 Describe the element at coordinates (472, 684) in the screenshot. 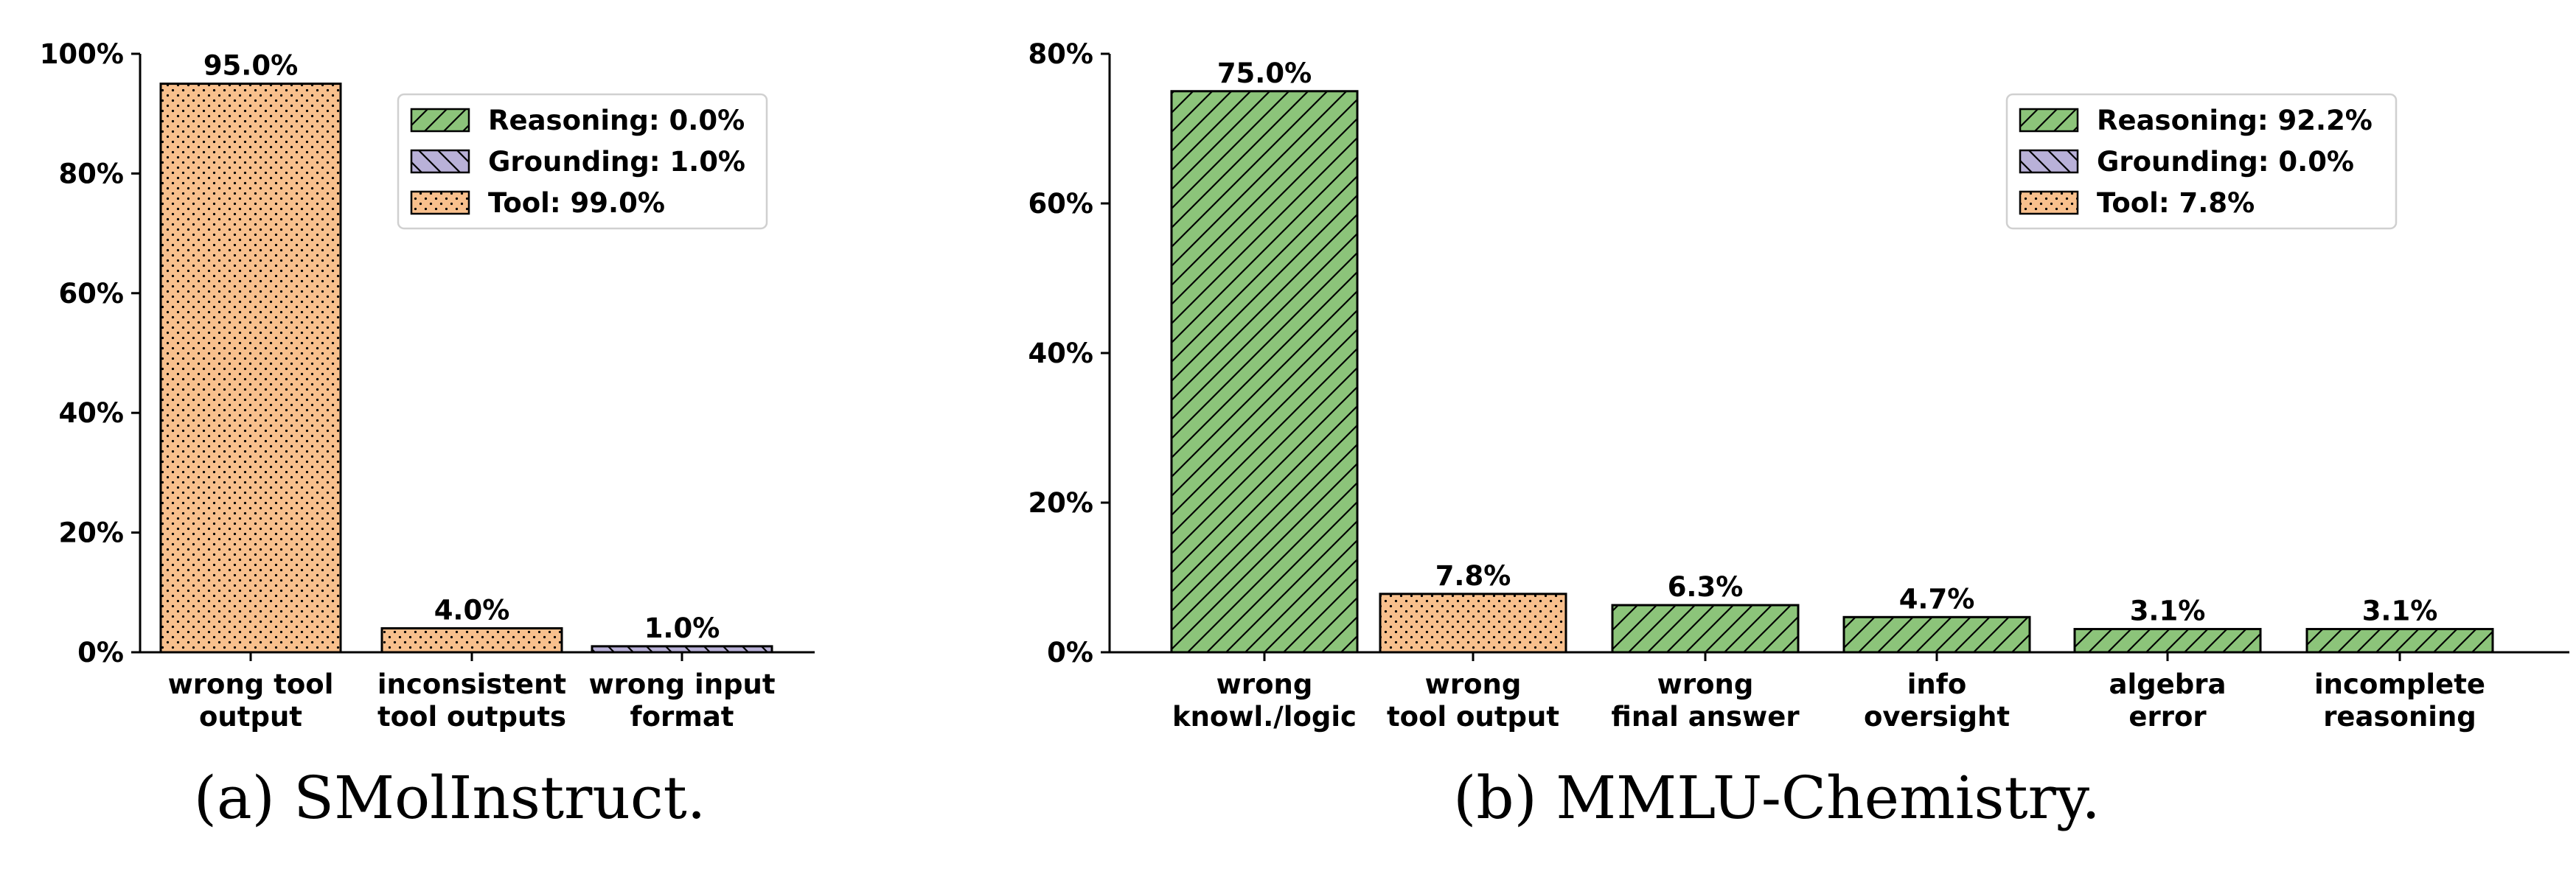

I see `x-tick-label: inconsistent` at that location.